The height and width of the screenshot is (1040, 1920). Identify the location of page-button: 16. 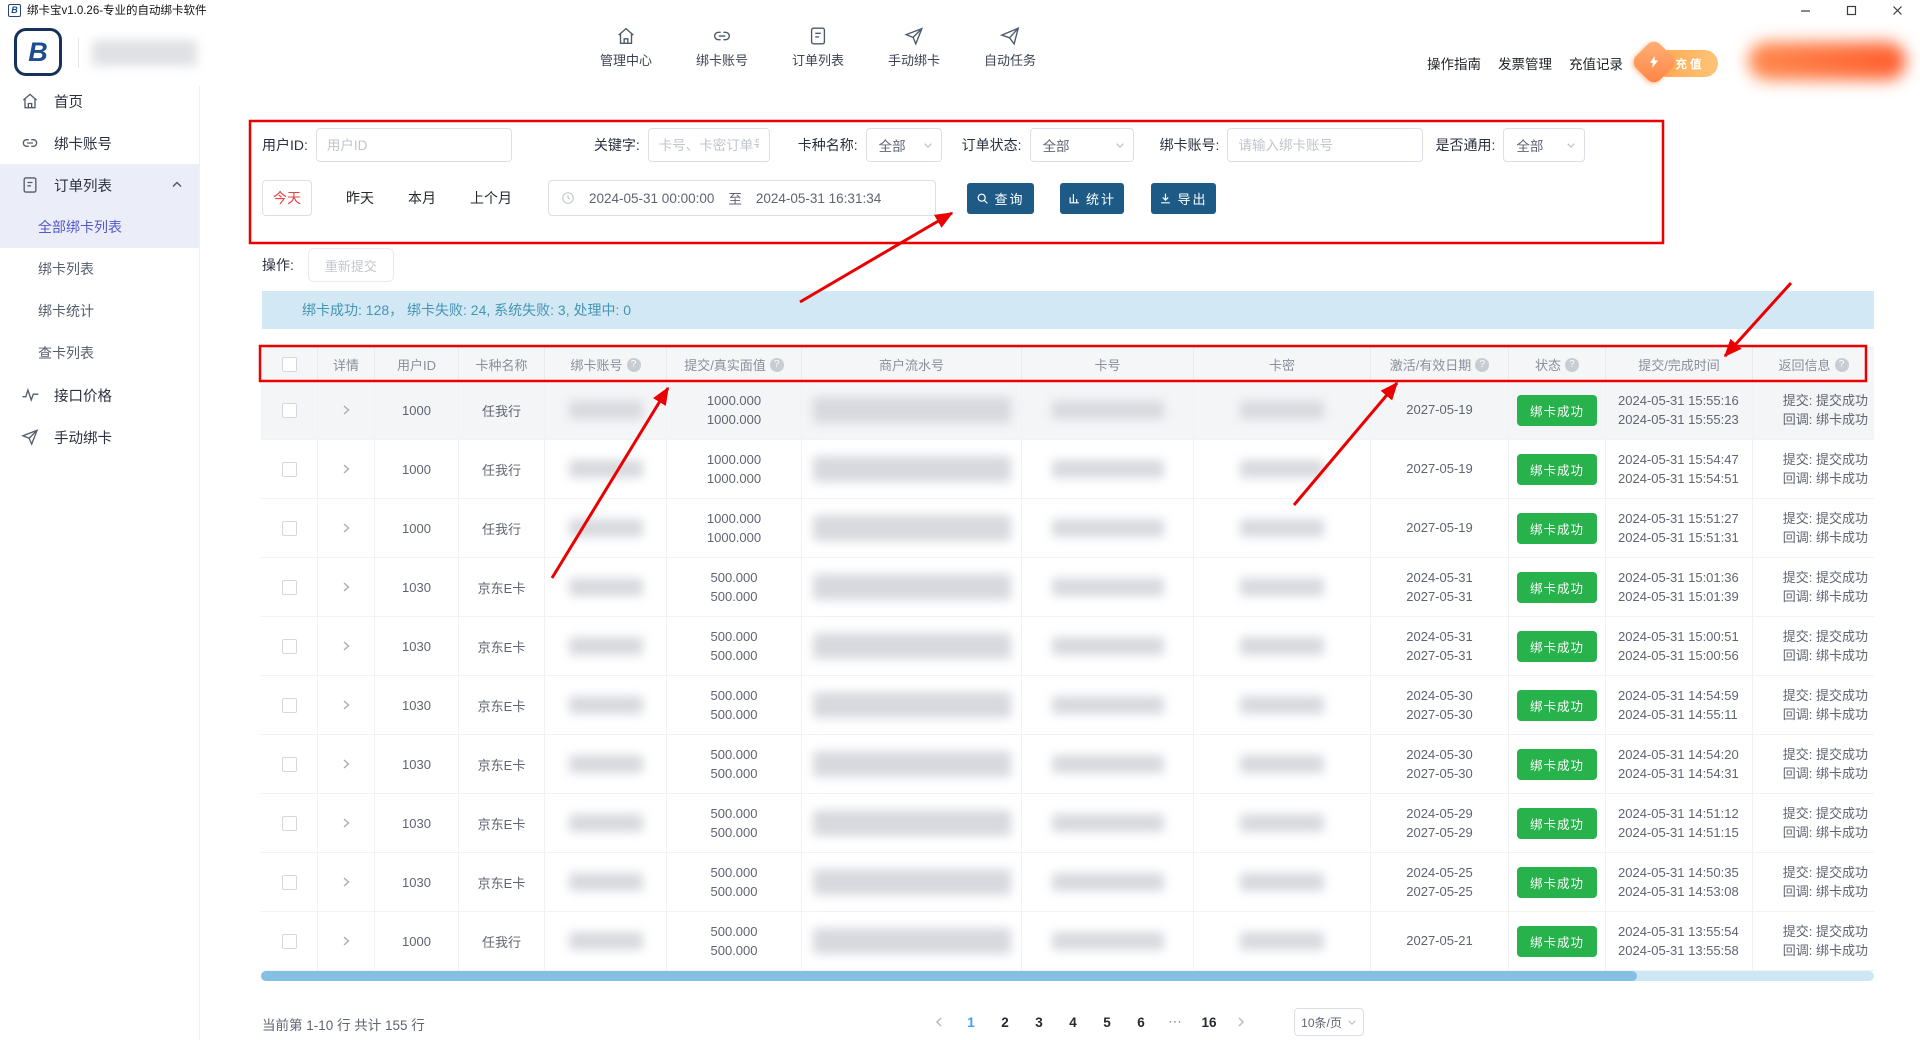
(1209, 1022).